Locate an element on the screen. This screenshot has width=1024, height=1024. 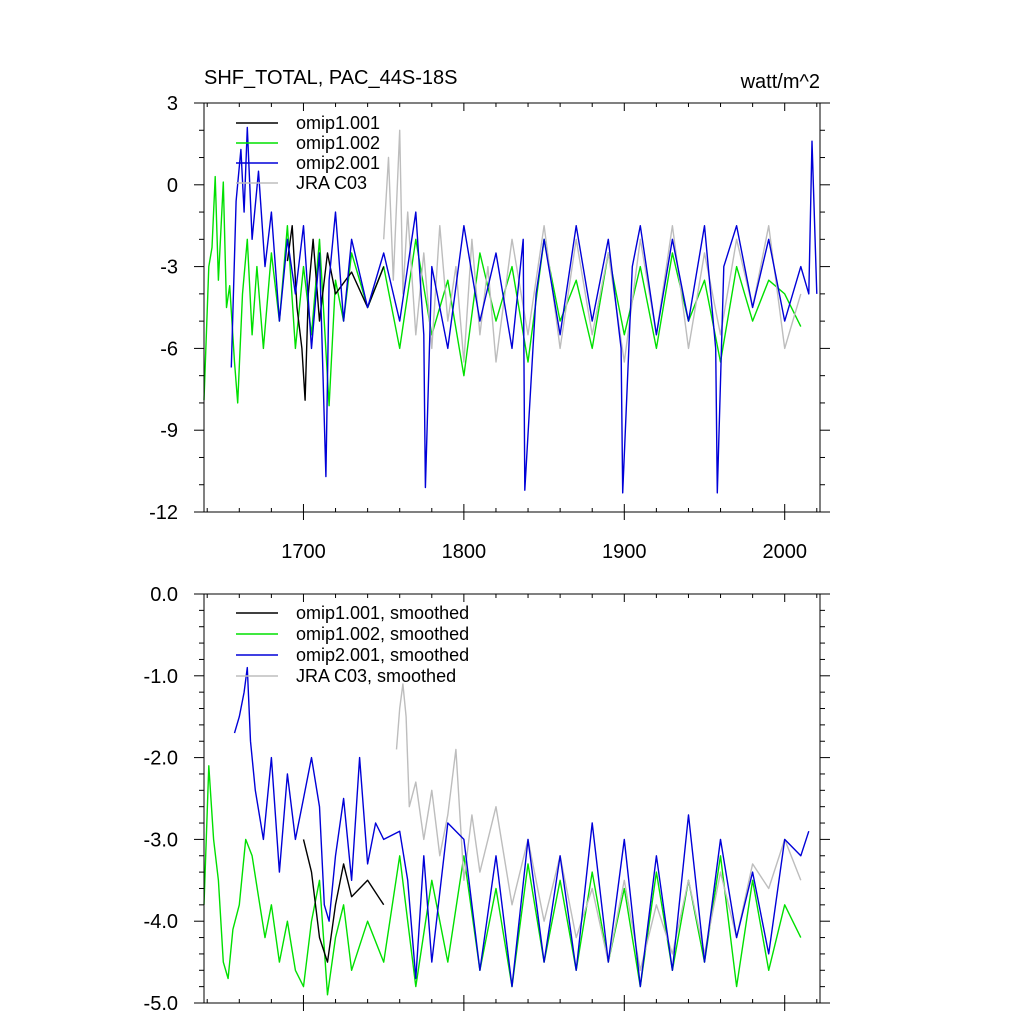
legend-label-omip1-002-smoothed: omip1.002, smoothed is located at coordinates (382, 634).